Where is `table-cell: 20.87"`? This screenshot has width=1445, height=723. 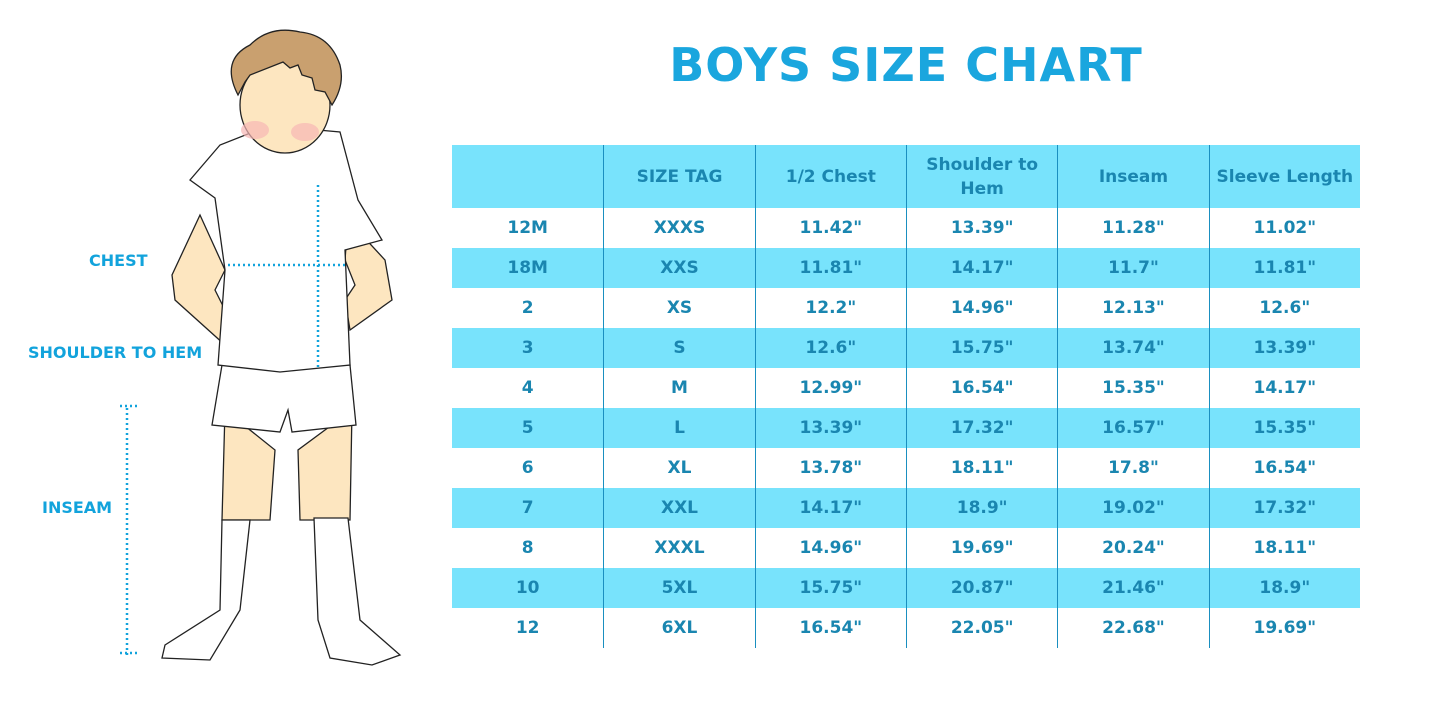
table-cell: 20.87" is located at coordinates (981, 588).